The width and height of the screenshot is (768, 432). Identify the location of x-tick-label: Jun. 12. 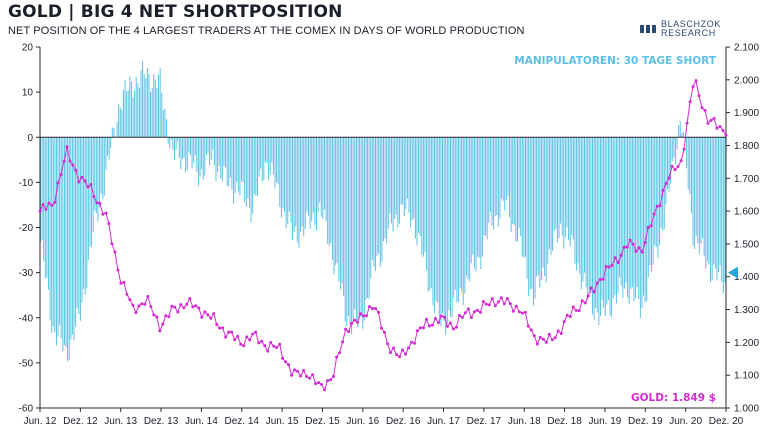
(40, 421).